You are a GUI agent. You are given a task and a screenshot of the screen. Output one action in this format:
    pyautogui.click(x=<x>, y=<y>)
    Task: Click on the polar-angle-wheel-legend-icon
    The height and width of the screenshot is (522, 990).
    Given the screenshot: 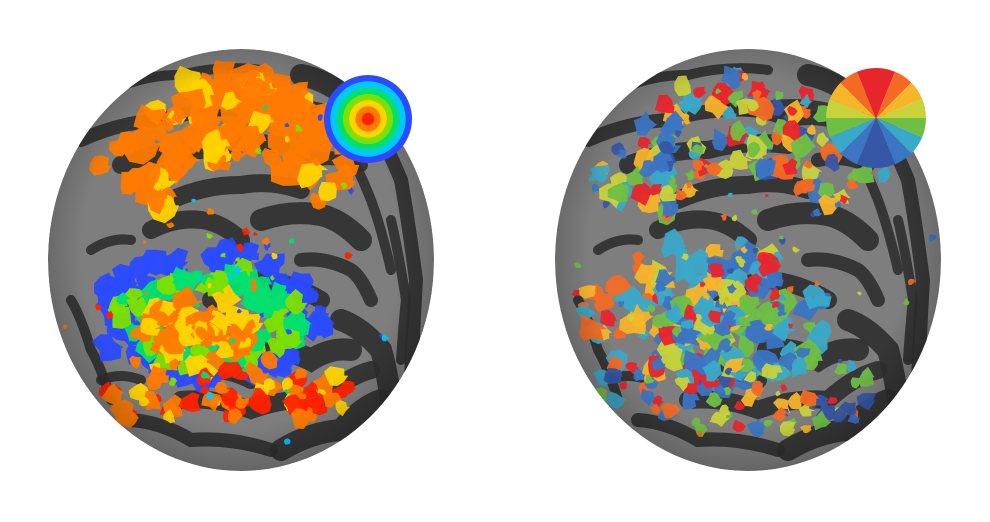 What is the action you would take?
    pyautogui.click(x=876, y=118)
    